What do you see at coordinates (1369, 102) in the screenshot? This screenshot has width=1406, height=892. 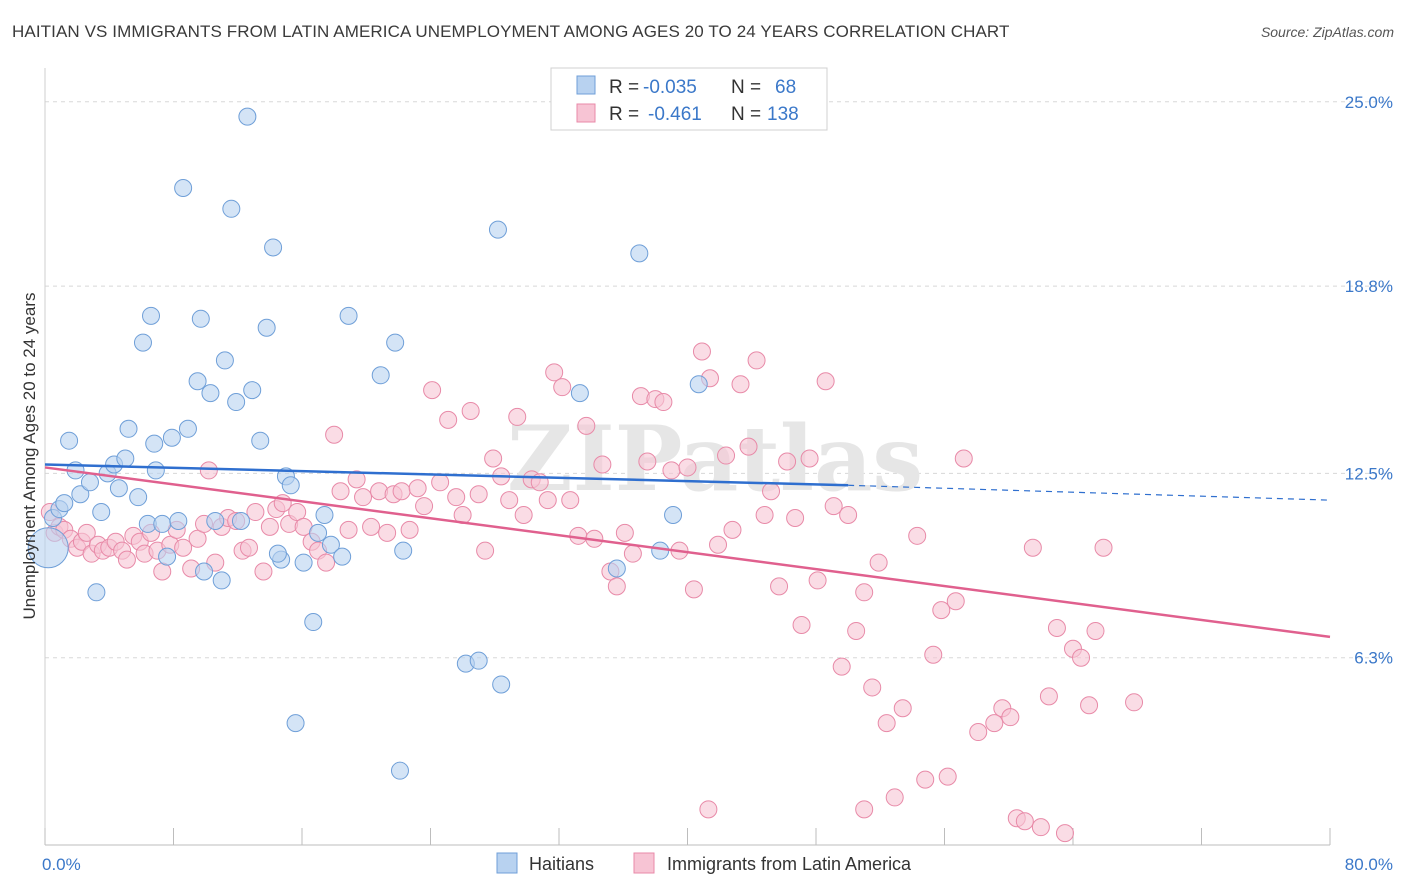 I see `y-tick-label: 25.0%` at bounding box center [1369, 102].